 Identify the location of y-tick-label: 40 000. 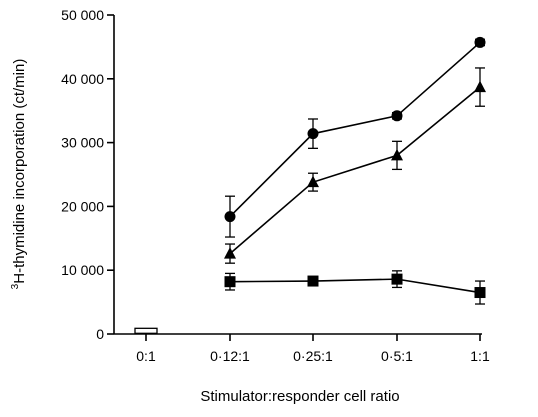
(82, 79).